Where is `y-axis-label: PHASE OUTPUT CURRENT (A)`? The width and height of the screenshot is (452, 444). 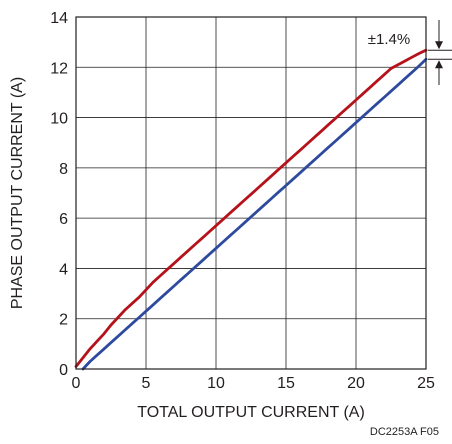
y-axis-label: PHASE OUTPUT CURRENT (A) is located at coordinates (17, 193).